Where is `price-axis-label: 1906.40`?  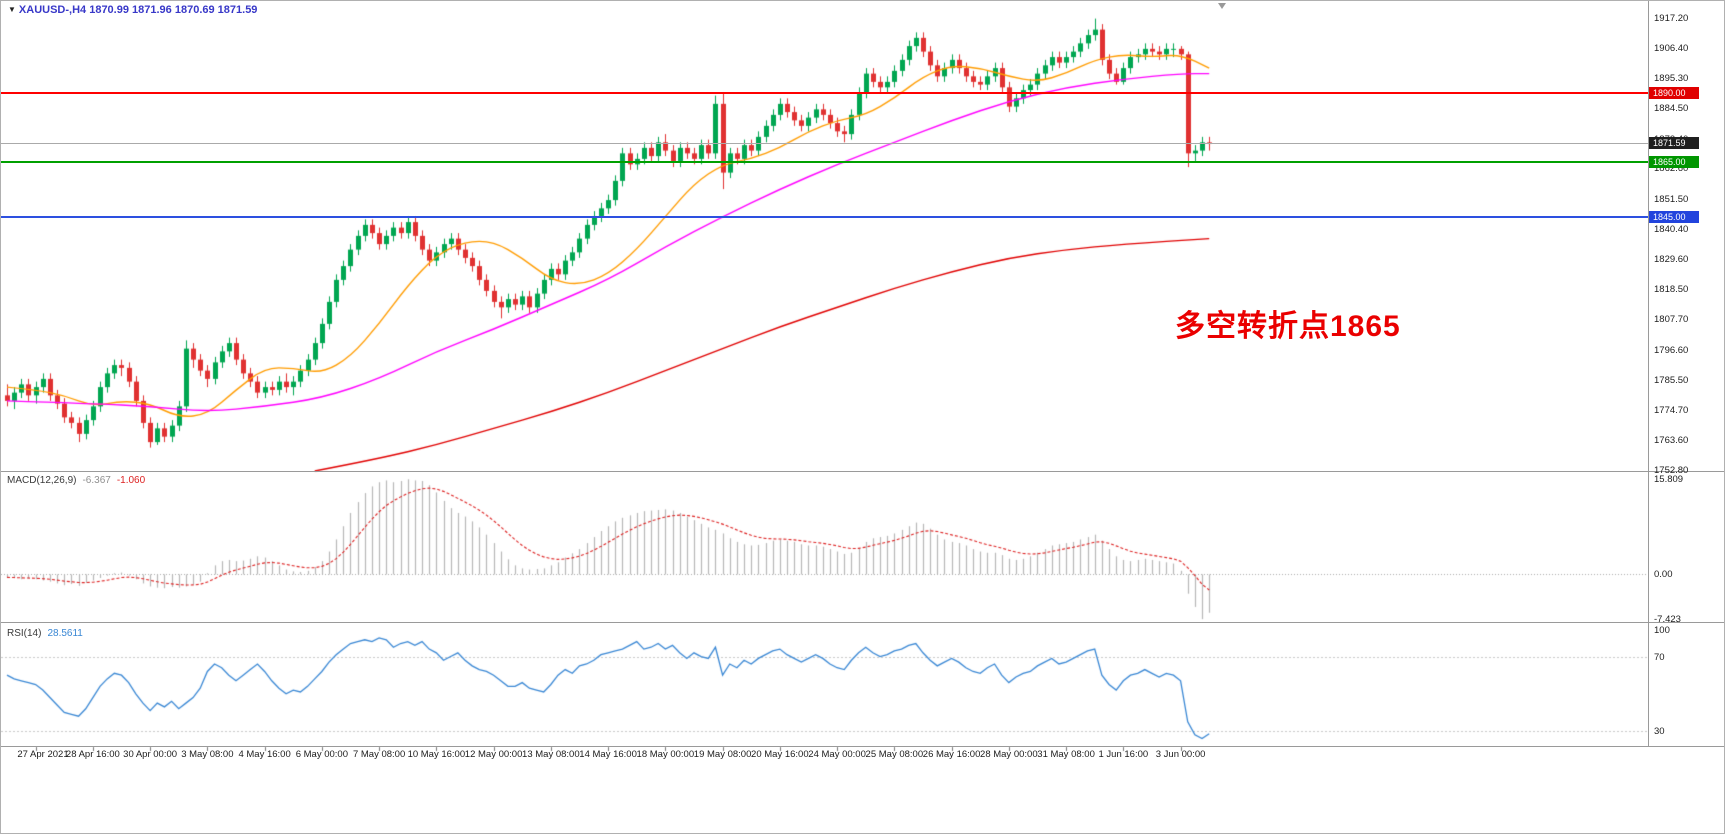
price-axis-label: 1906.40 is located at coordinates (1671, 48).